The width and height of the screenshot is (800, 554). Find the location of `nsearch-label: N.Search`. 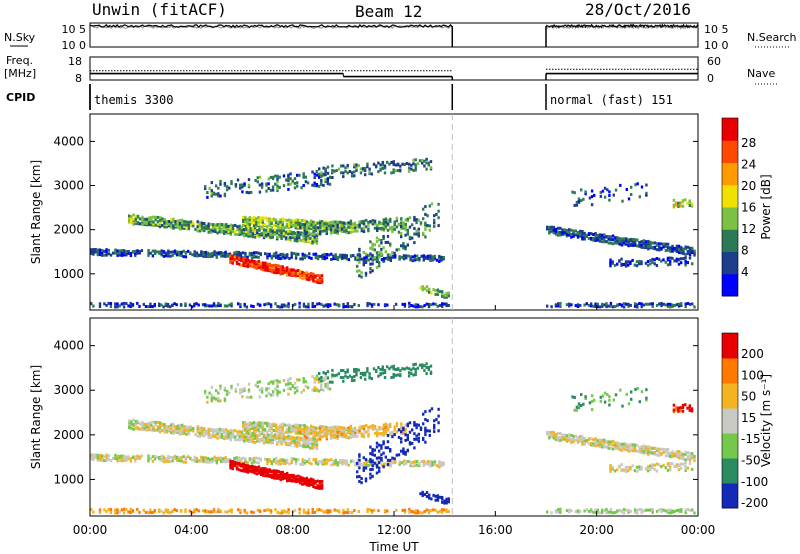

nsearch-label: N.Search is located at coordinates (772, 37).